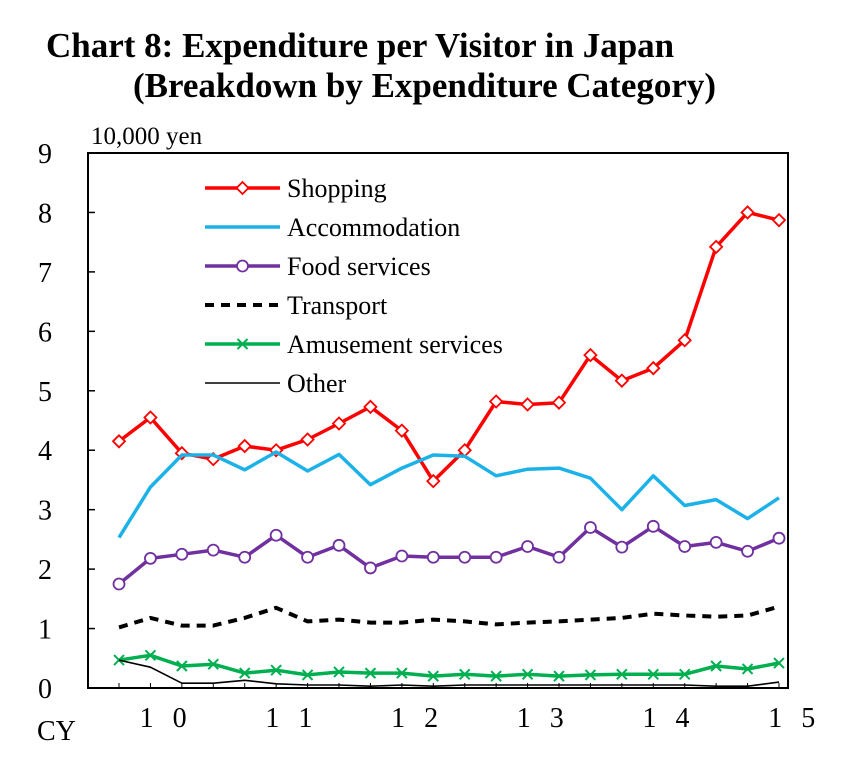  What do you see at coordinates (291, 718) in the screenshot?
I see `x-tick-label-11: 1 1` at bounding box center [291, 718].